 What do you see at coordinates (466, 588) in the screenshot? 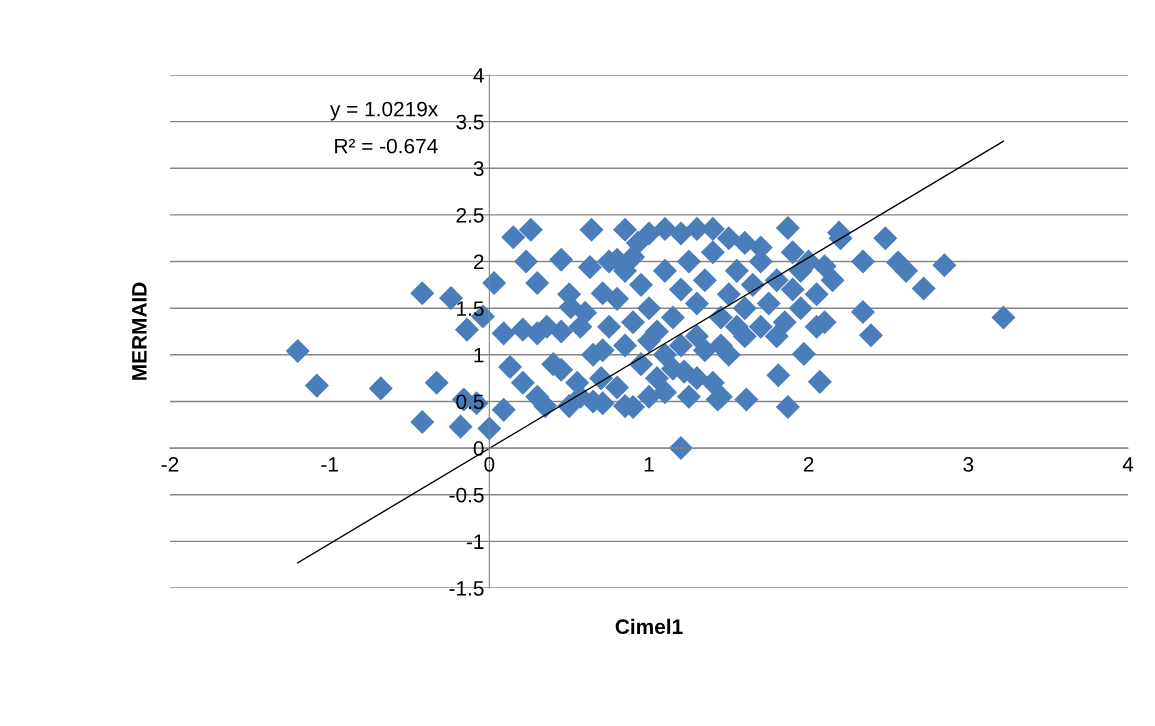
I see `y-tick-label: -1.5` at bounding box center [466, 588].